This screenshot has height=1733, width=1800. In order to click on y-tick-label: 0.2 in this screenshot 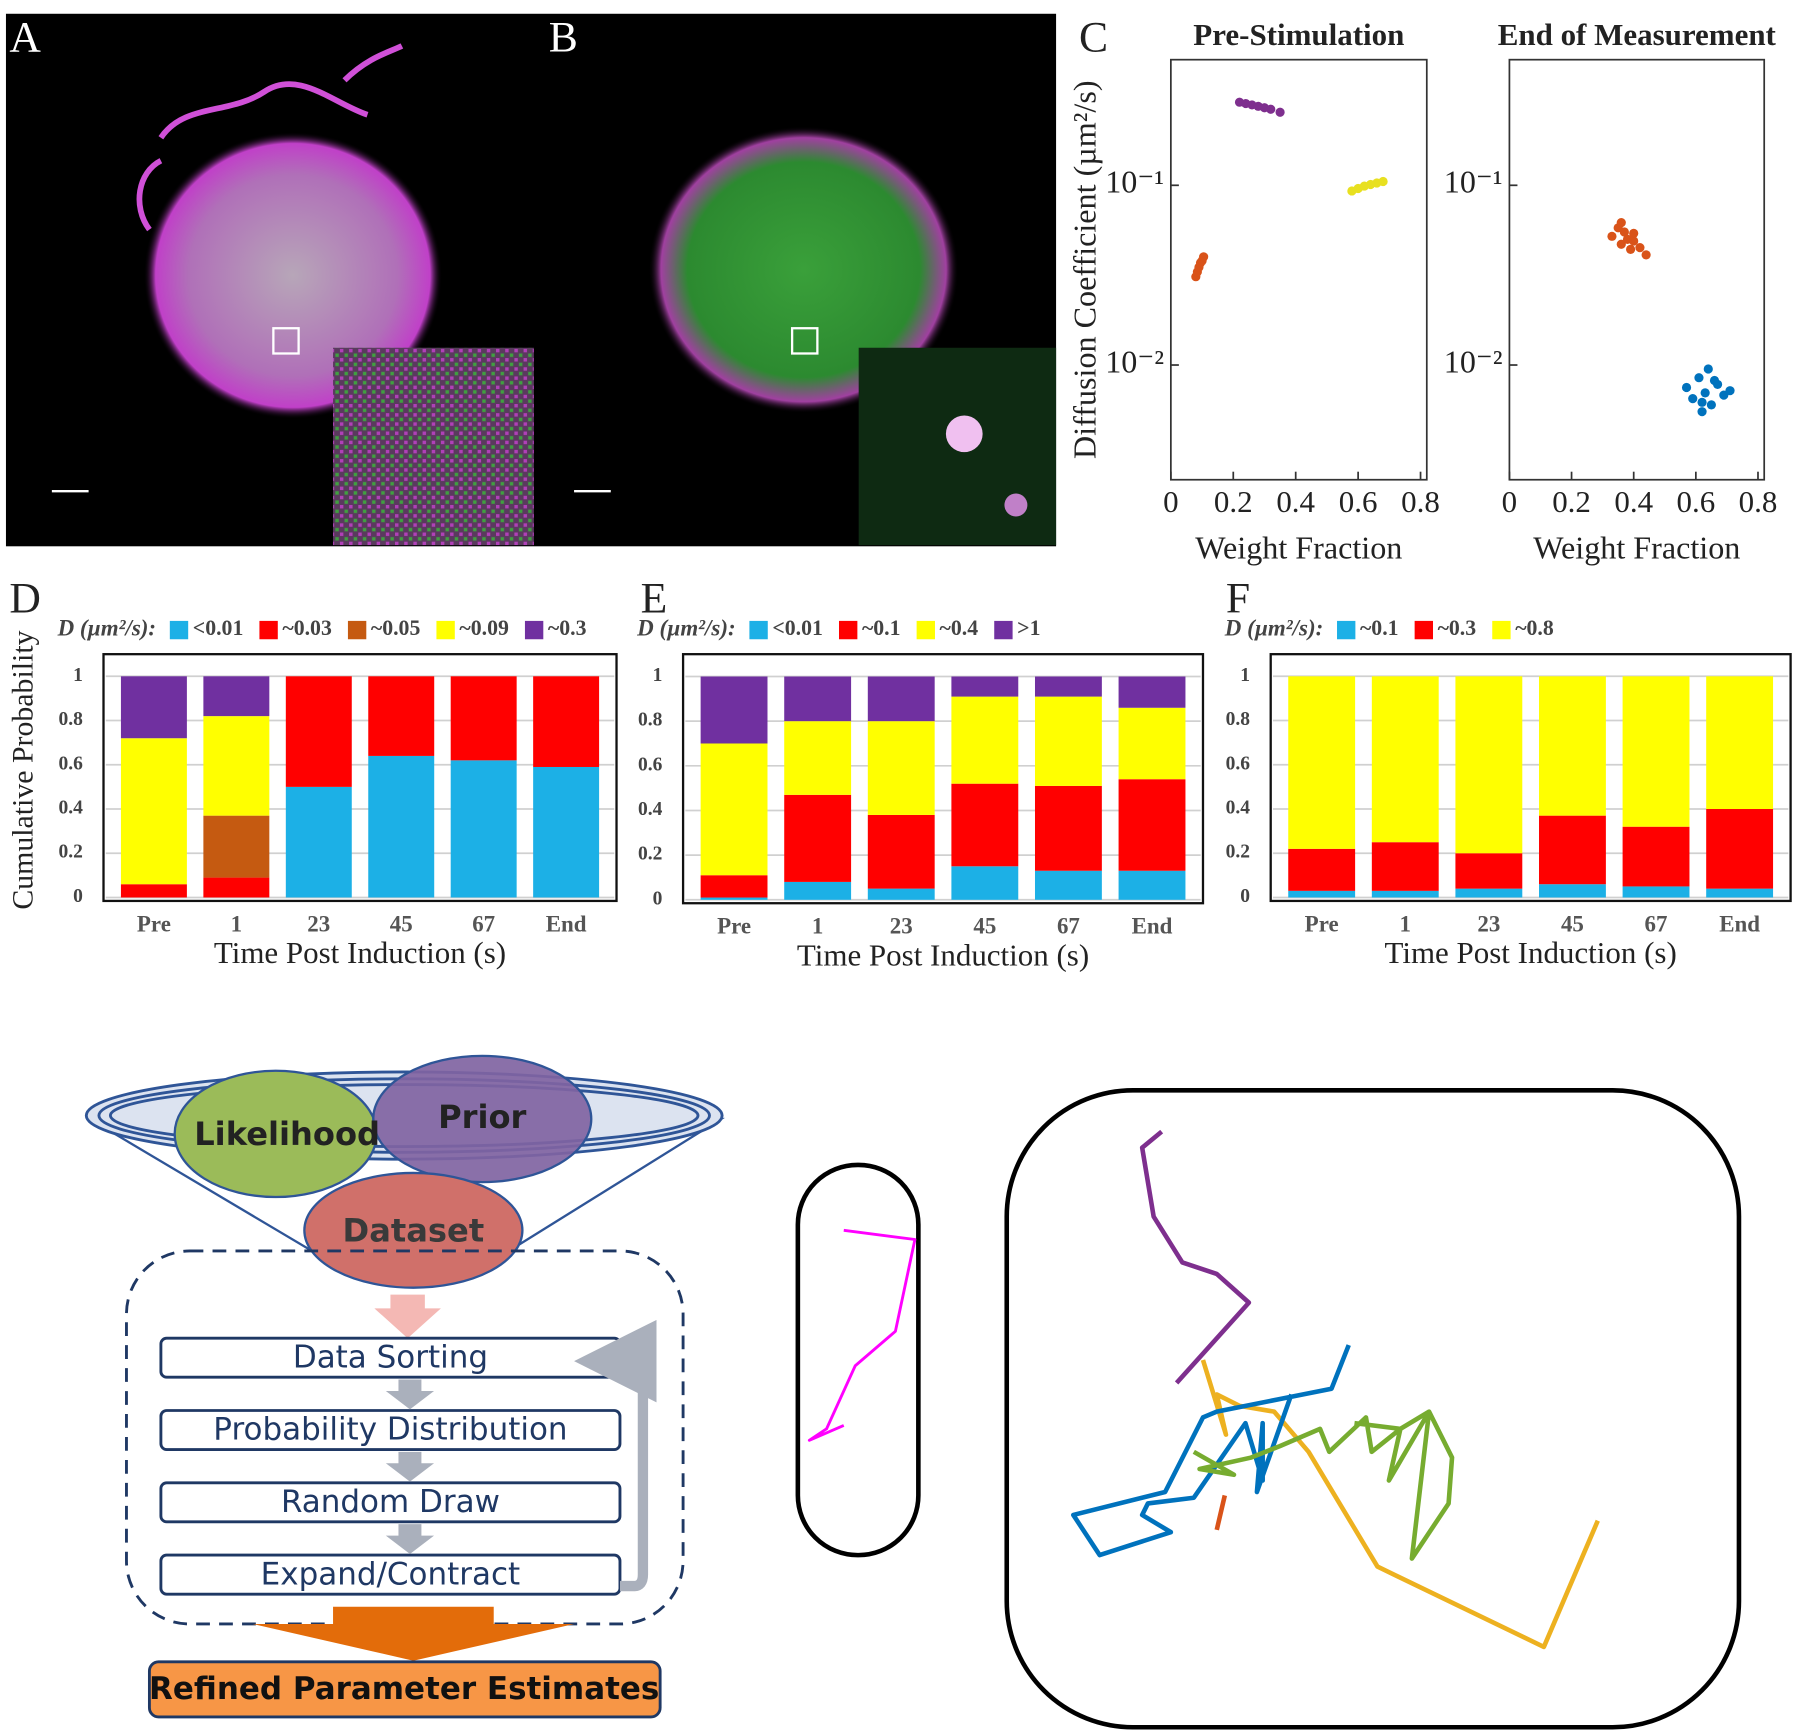, I will do `click(70, 852)`.